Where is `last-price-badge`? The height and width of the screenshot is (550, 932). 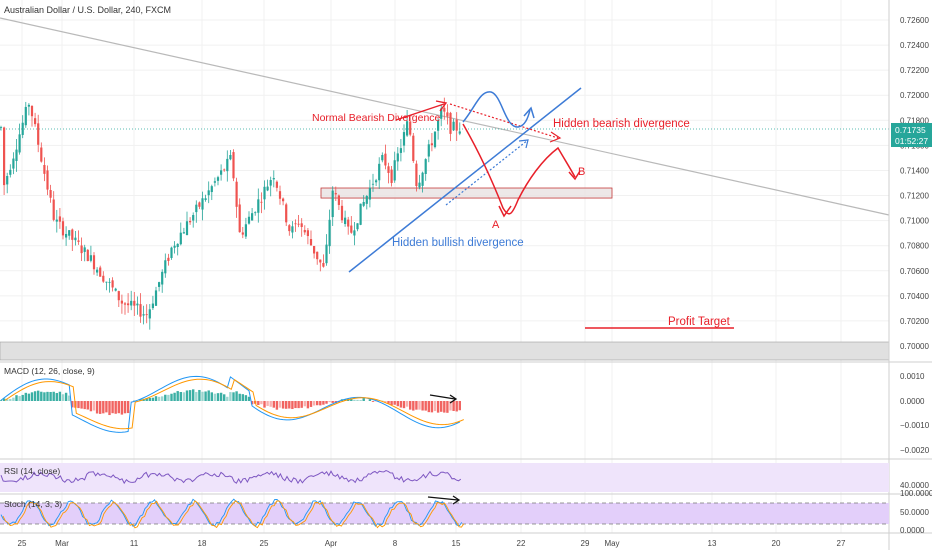
last-price-badge is located at coordinates (911, 135).